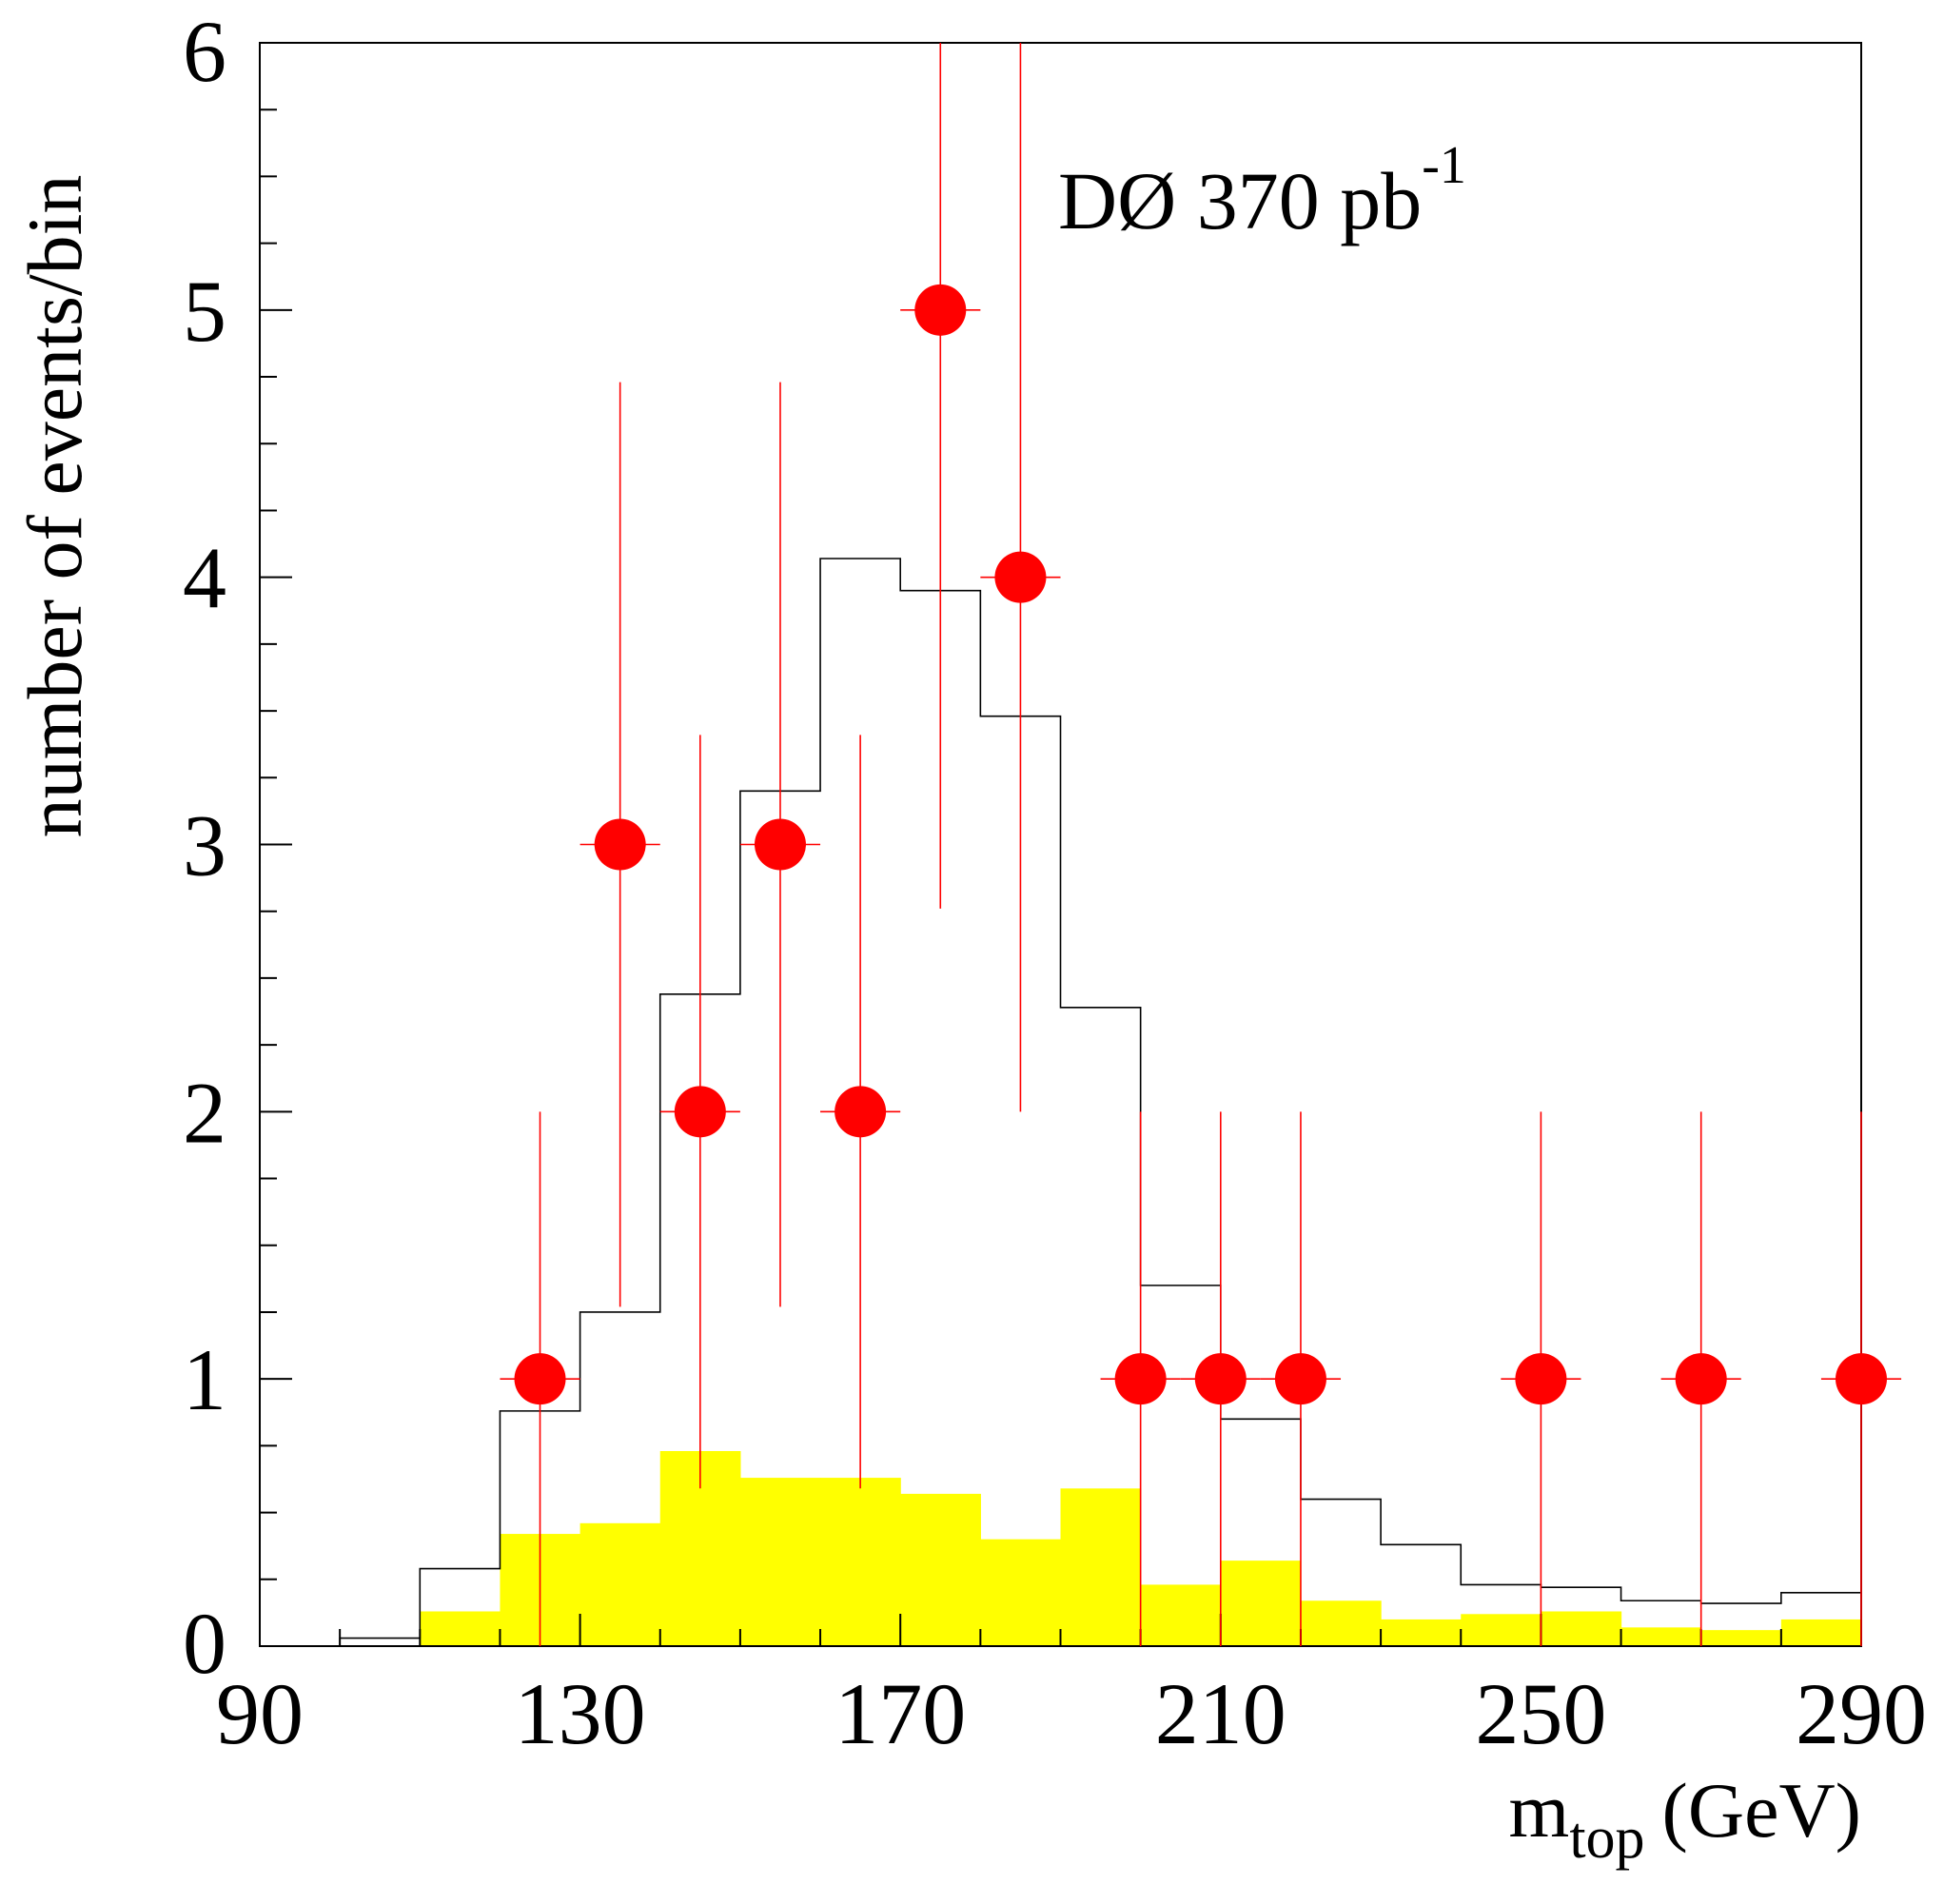 This screenshot has width=1944, height=1904. Describe the element at coordinates (54, 507) in the screenshot. I see `ylabel: number of events/bin` at that location.